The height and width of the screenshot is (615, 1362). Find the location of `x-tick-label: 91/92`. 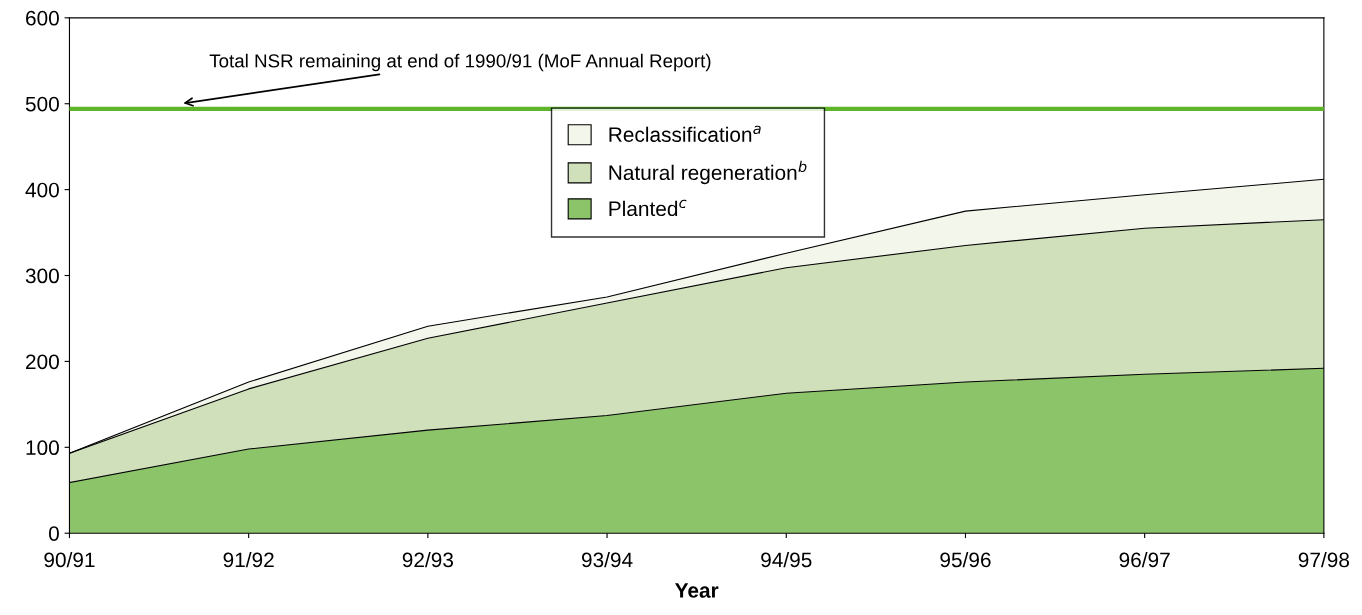

x-tick-label: 91/92 is located at coordinates (248, 559).